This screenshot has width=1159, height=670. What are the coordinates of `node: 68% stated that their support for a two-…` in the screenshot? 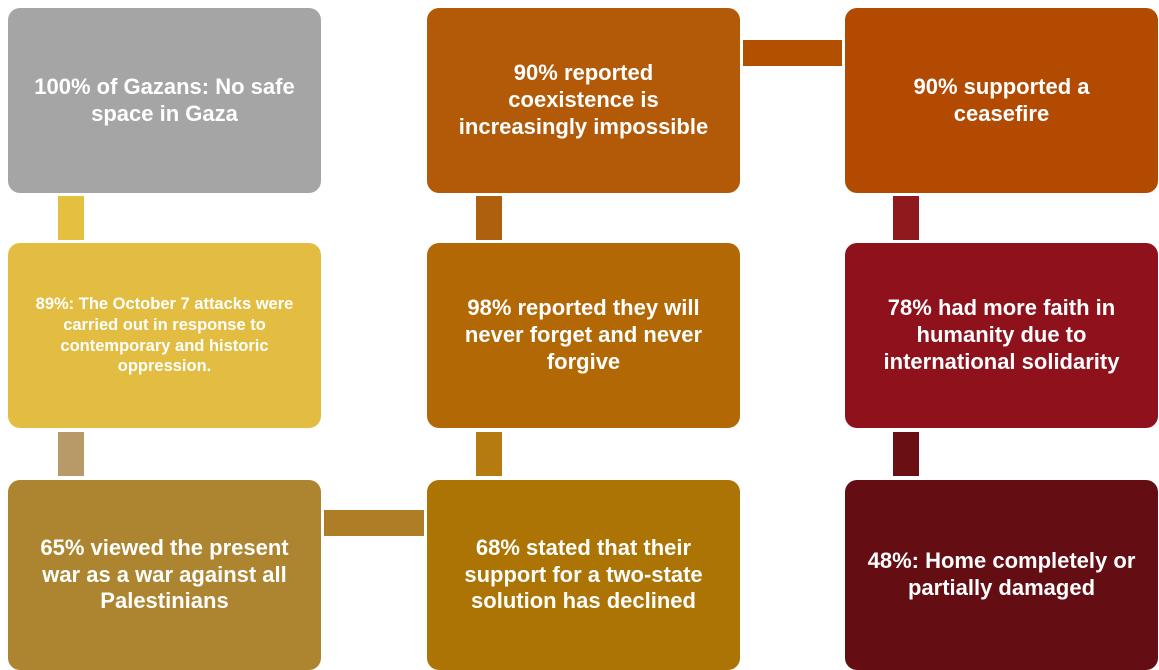 It's located at (583, 575).